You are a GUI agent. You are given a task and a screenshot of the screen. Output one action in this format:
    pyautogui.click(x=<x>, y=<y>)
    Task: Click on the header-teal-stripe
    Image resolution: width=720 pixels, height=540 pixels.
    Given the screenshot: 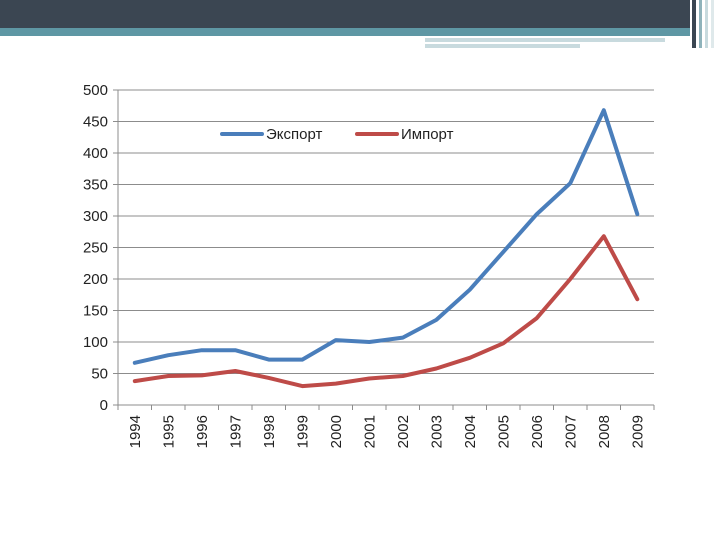 What is the action you would take?
    pyautogui.click(x=345, y=32)
    